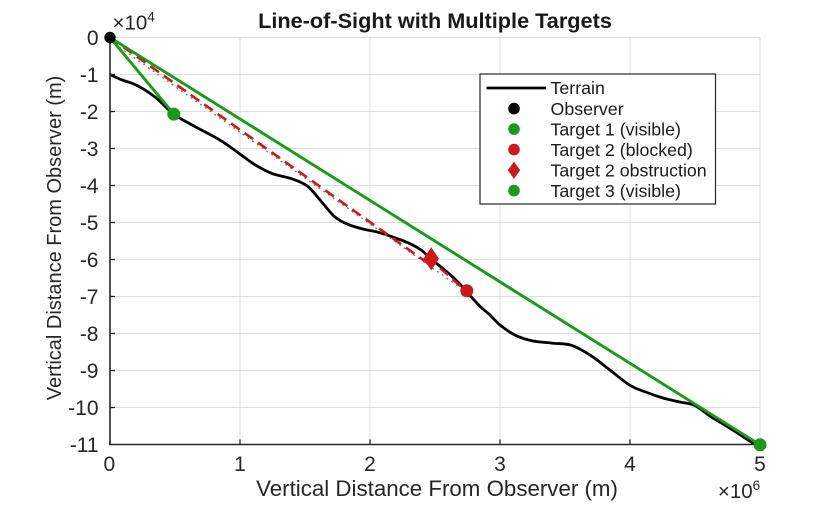 The height and width of the screenshot is (505, 840). I want to click on svg-text: -10, so click(83, 408).